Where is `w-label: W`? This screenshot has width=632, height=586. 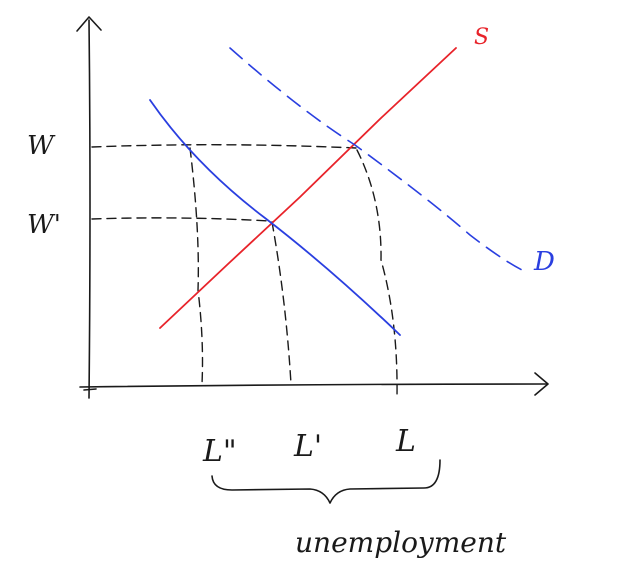 w-label: W is located at coordinates (41, 146).